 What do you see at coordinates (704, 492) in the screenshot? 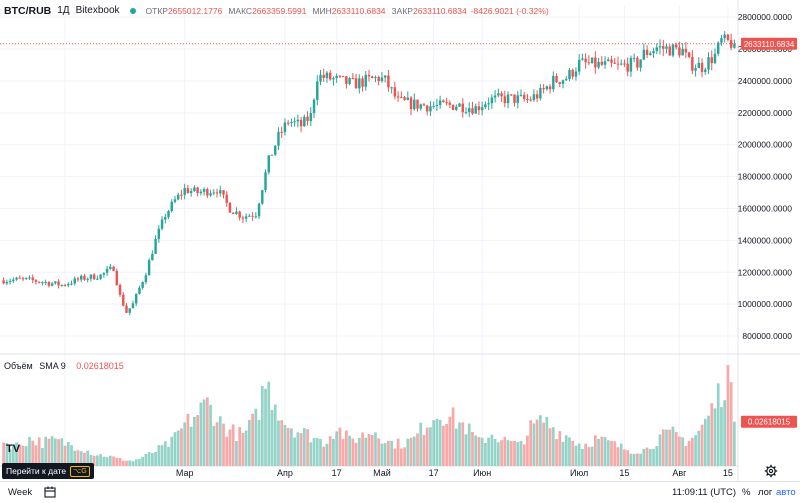
I see `utc-time: 11:09:11 (UTC)` at bounding box center [704, 492].